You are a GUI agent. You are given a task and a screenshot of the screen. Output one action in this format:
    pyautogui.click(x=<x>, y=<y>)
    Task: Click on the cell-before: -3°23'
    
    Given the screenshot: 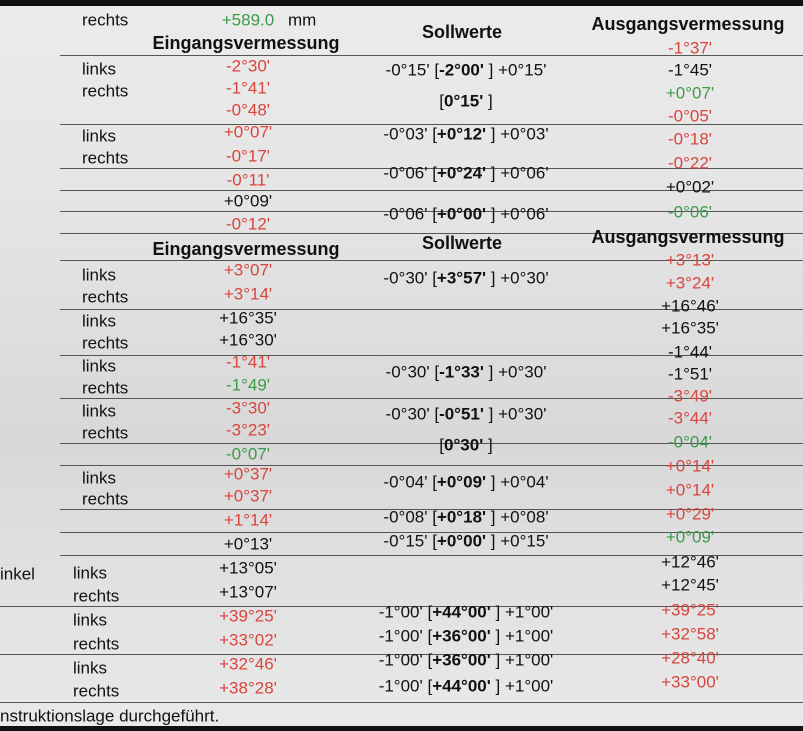 What is the action you would take?
    pyautogui.click(x=248, y=430)
    